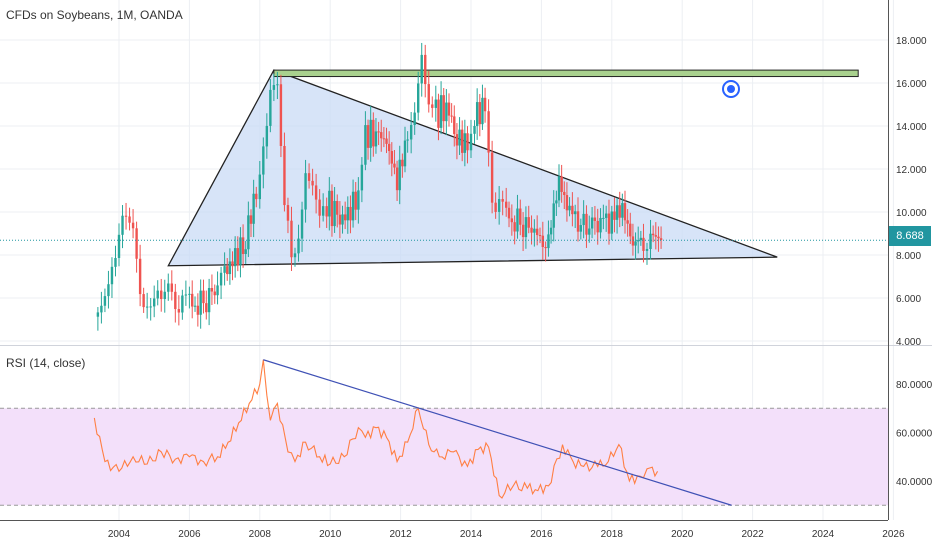 Image resolution: width=932 pixels, height=550 pixels. What do you see at coordinates (119, 534) in the screenshot?
I see `time-tick-label: 2004` at bounding box center [119, 534].